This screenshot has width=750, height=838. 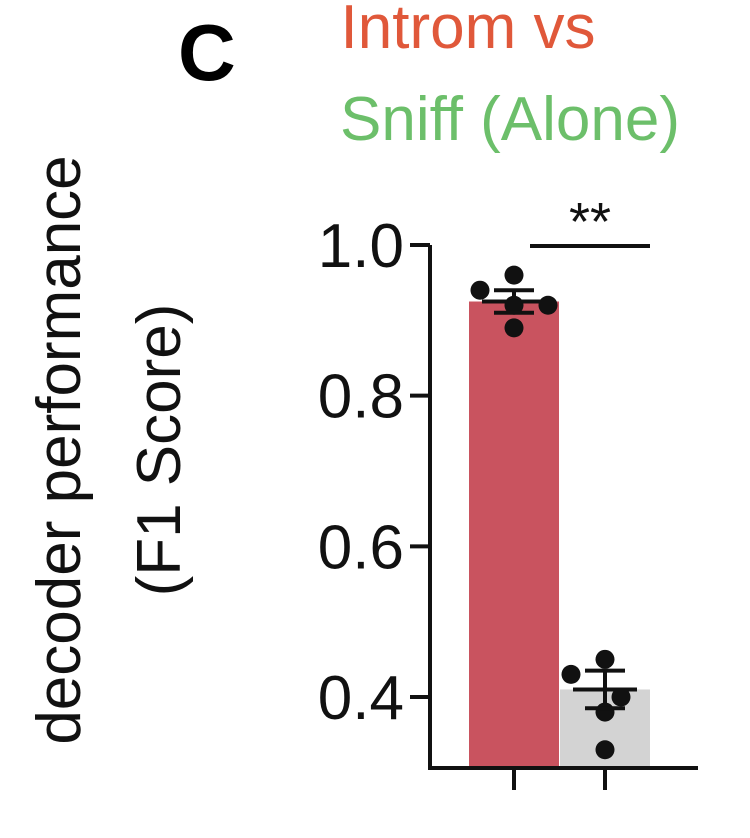 I want to click on y-tick-label: 0.4, so click(x=361, y=698).